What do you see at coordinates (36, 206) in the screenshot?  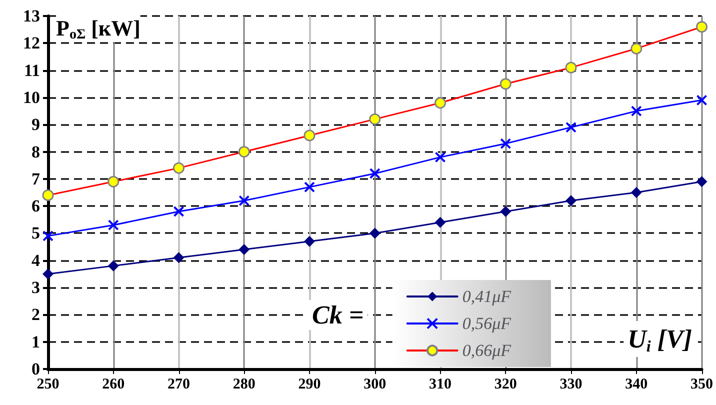 I see `y-tick-label: 6` at bounding box center [36, 206].